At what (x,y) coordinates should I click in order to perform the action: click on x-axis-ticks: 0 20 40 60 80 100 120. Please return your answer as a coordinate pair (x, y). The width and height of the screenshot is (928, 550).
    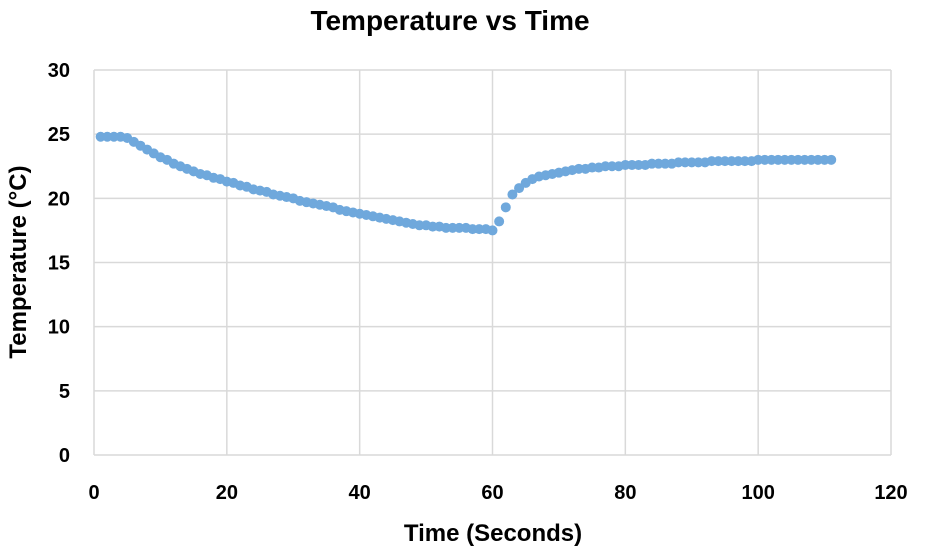
    Looking at the image, I should click on (497, 493).